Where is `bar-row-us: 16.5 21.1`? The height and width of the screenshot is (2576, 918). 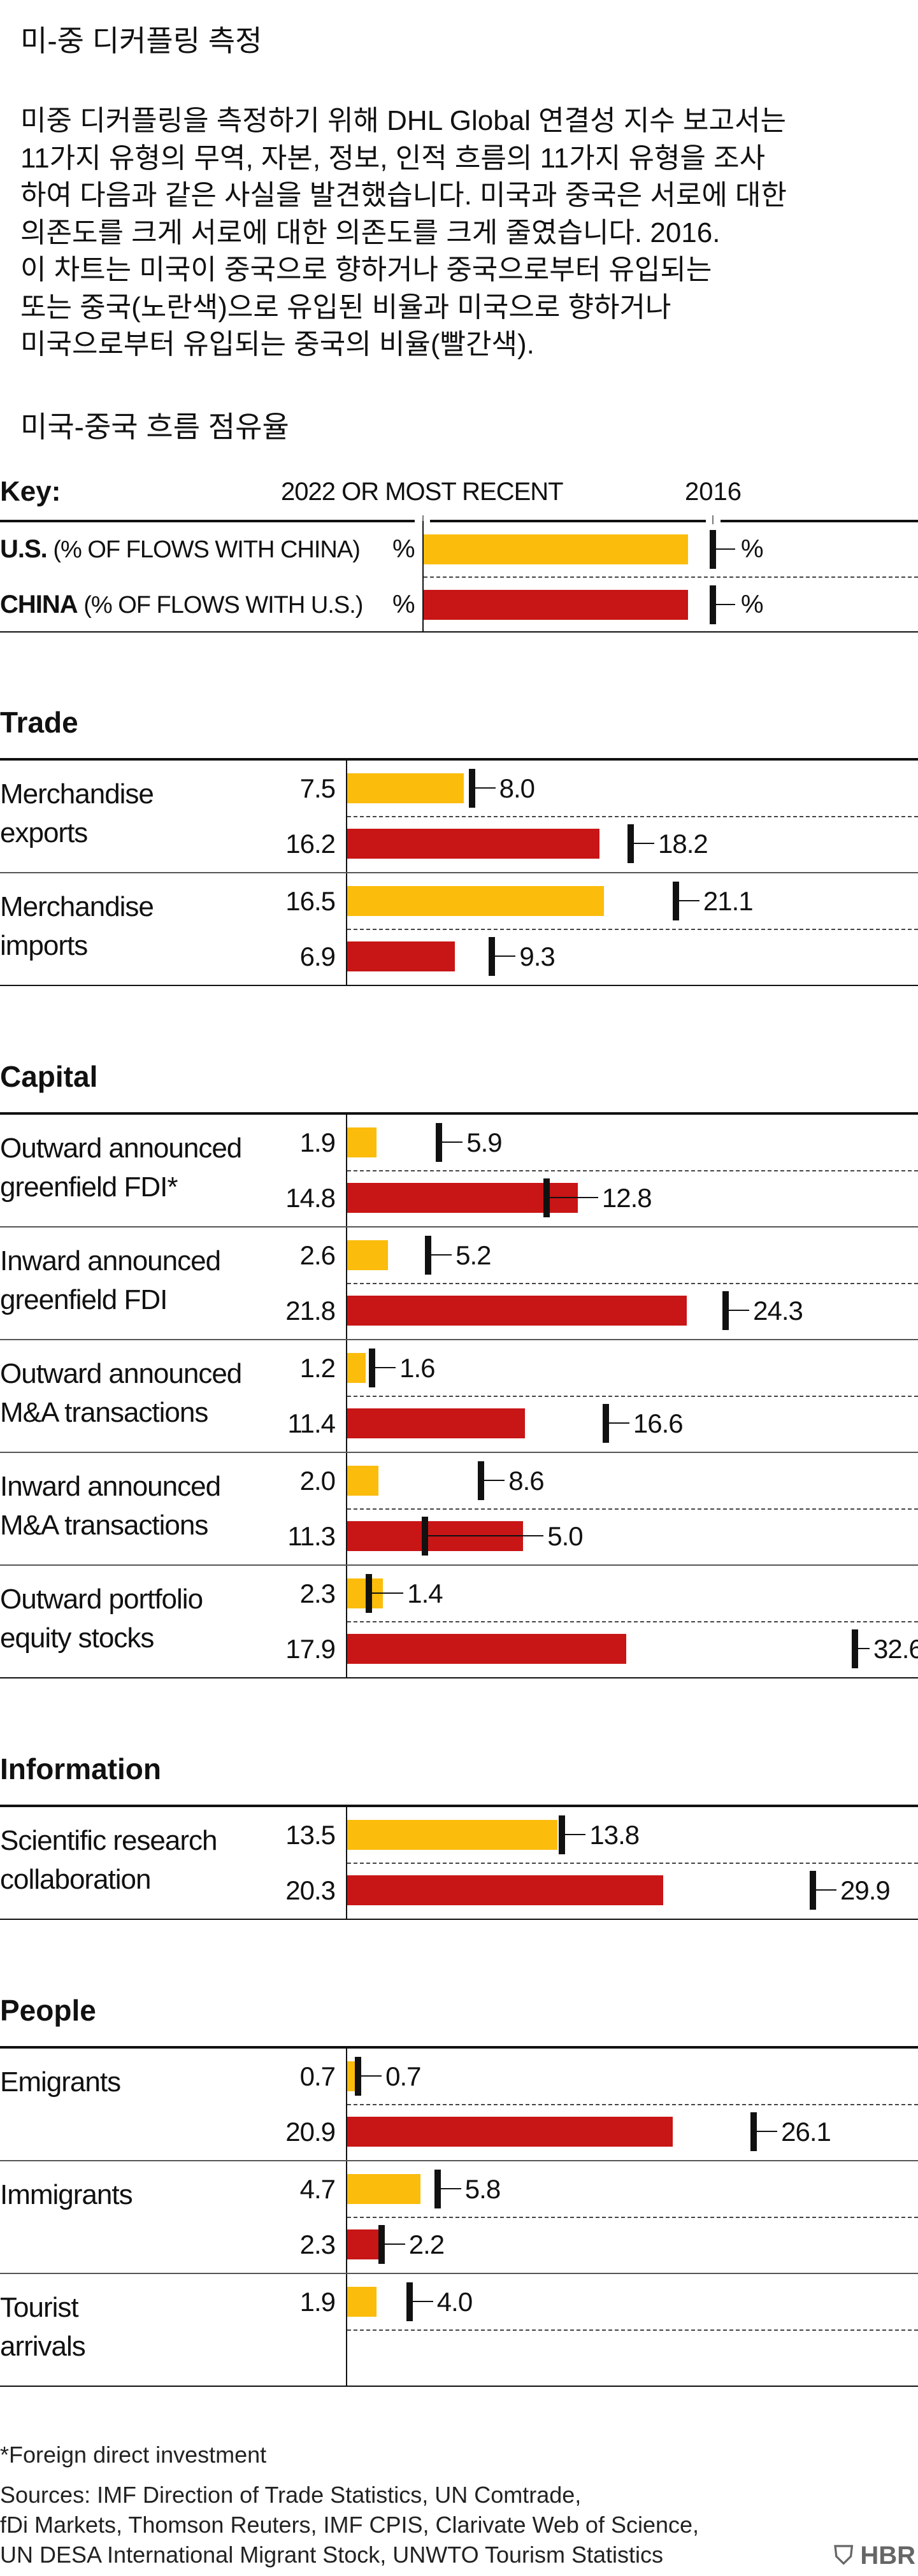 bar-row-us: 16.5 21.1 is located at coordinates (459, 901).